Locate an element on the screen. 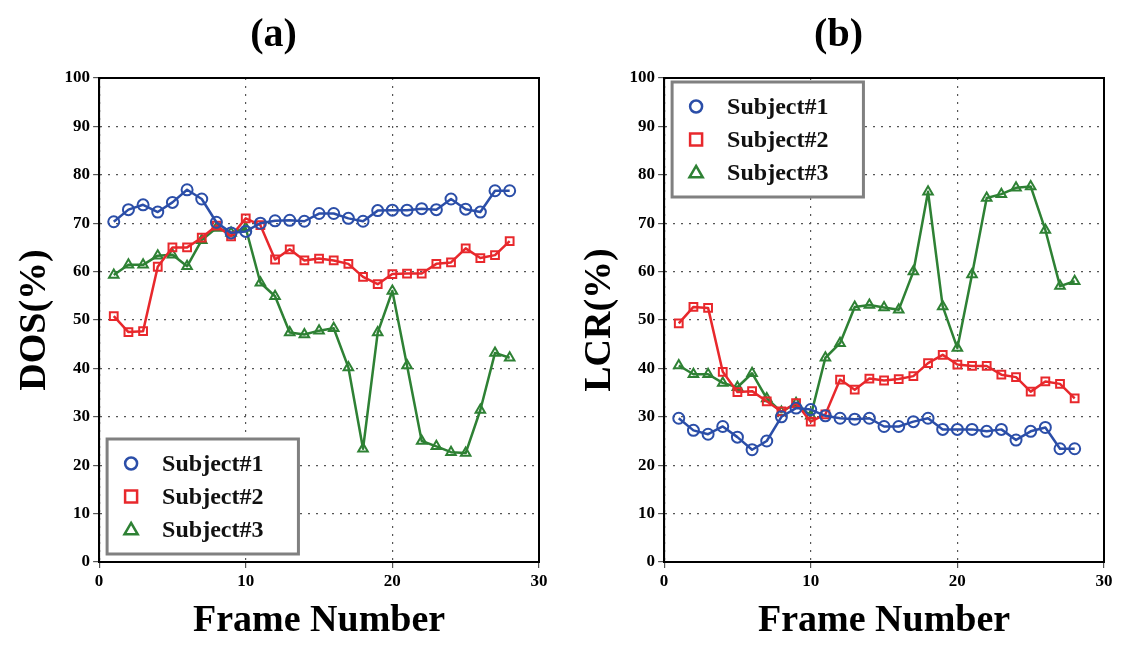 The width and height of the screenshot is (1139, 664). chart-title: (a) is located at coordinates (273, 33).